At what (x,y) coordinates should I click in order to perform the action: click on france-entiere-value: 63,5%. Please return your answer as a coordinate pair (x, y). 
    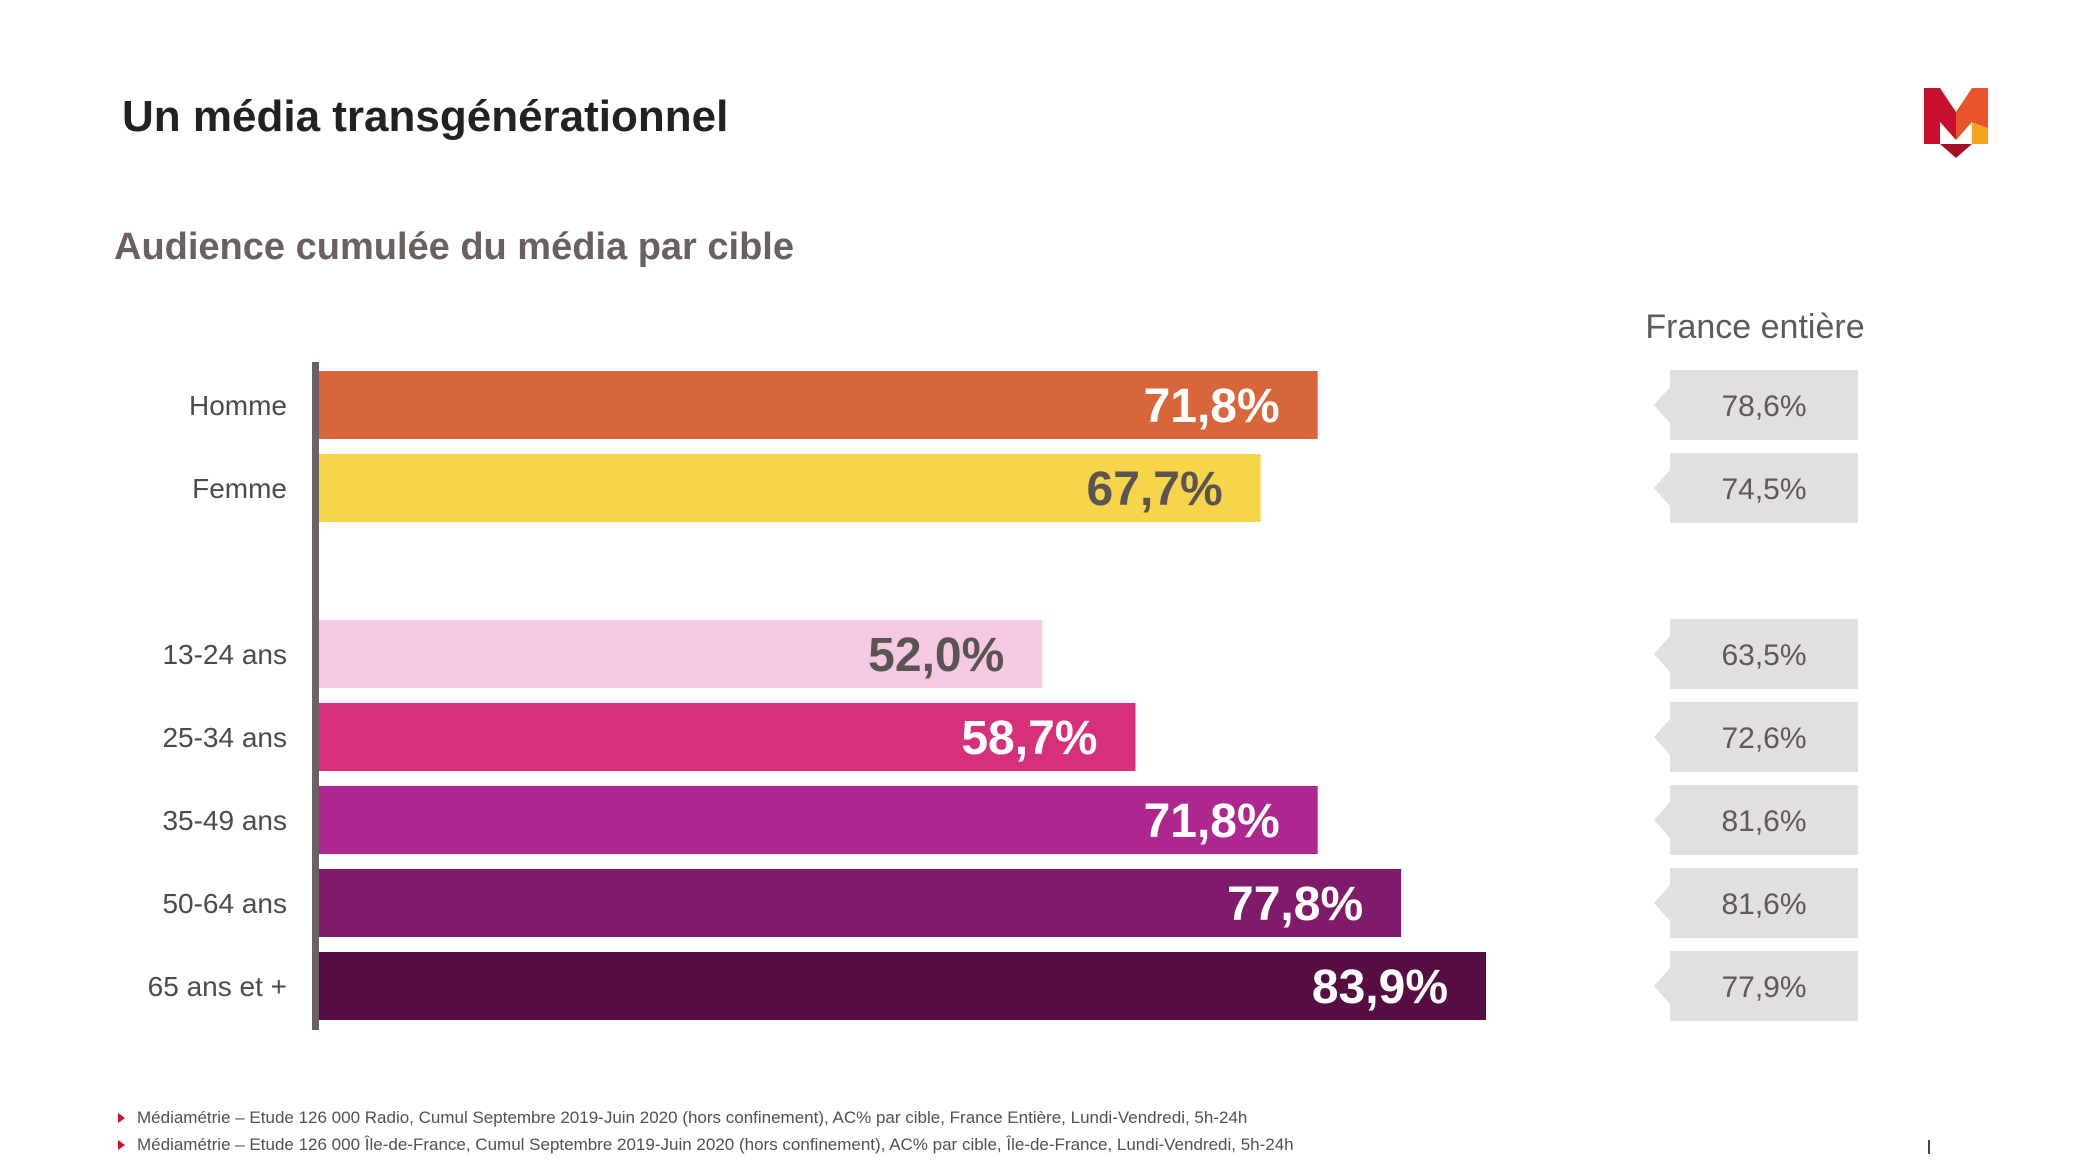
    Looking at the image, I should click on (1763, 655).